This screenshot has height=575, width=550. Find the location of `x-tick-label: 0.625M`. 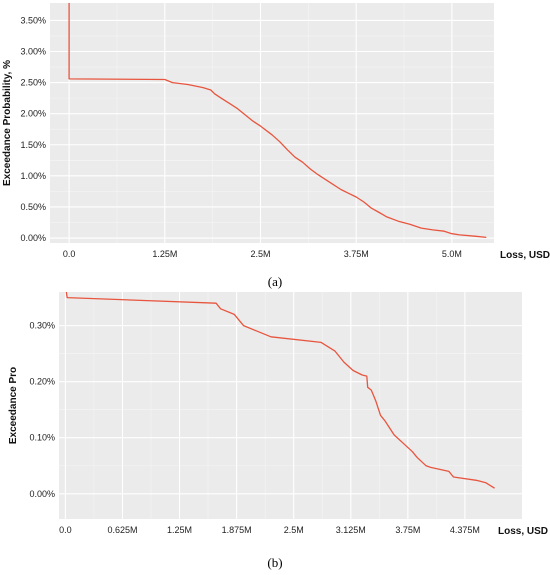

x-tick-label: 0.625M is located at coordinates (122, 530).